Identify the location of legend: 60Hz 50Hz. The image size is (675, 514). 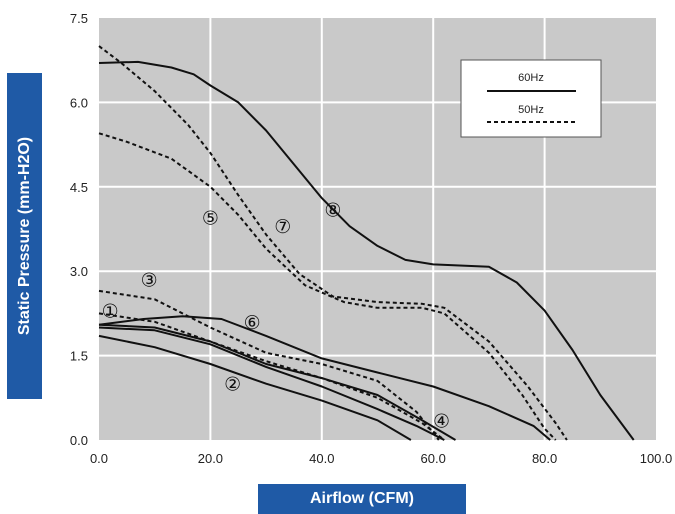
(531, 98).